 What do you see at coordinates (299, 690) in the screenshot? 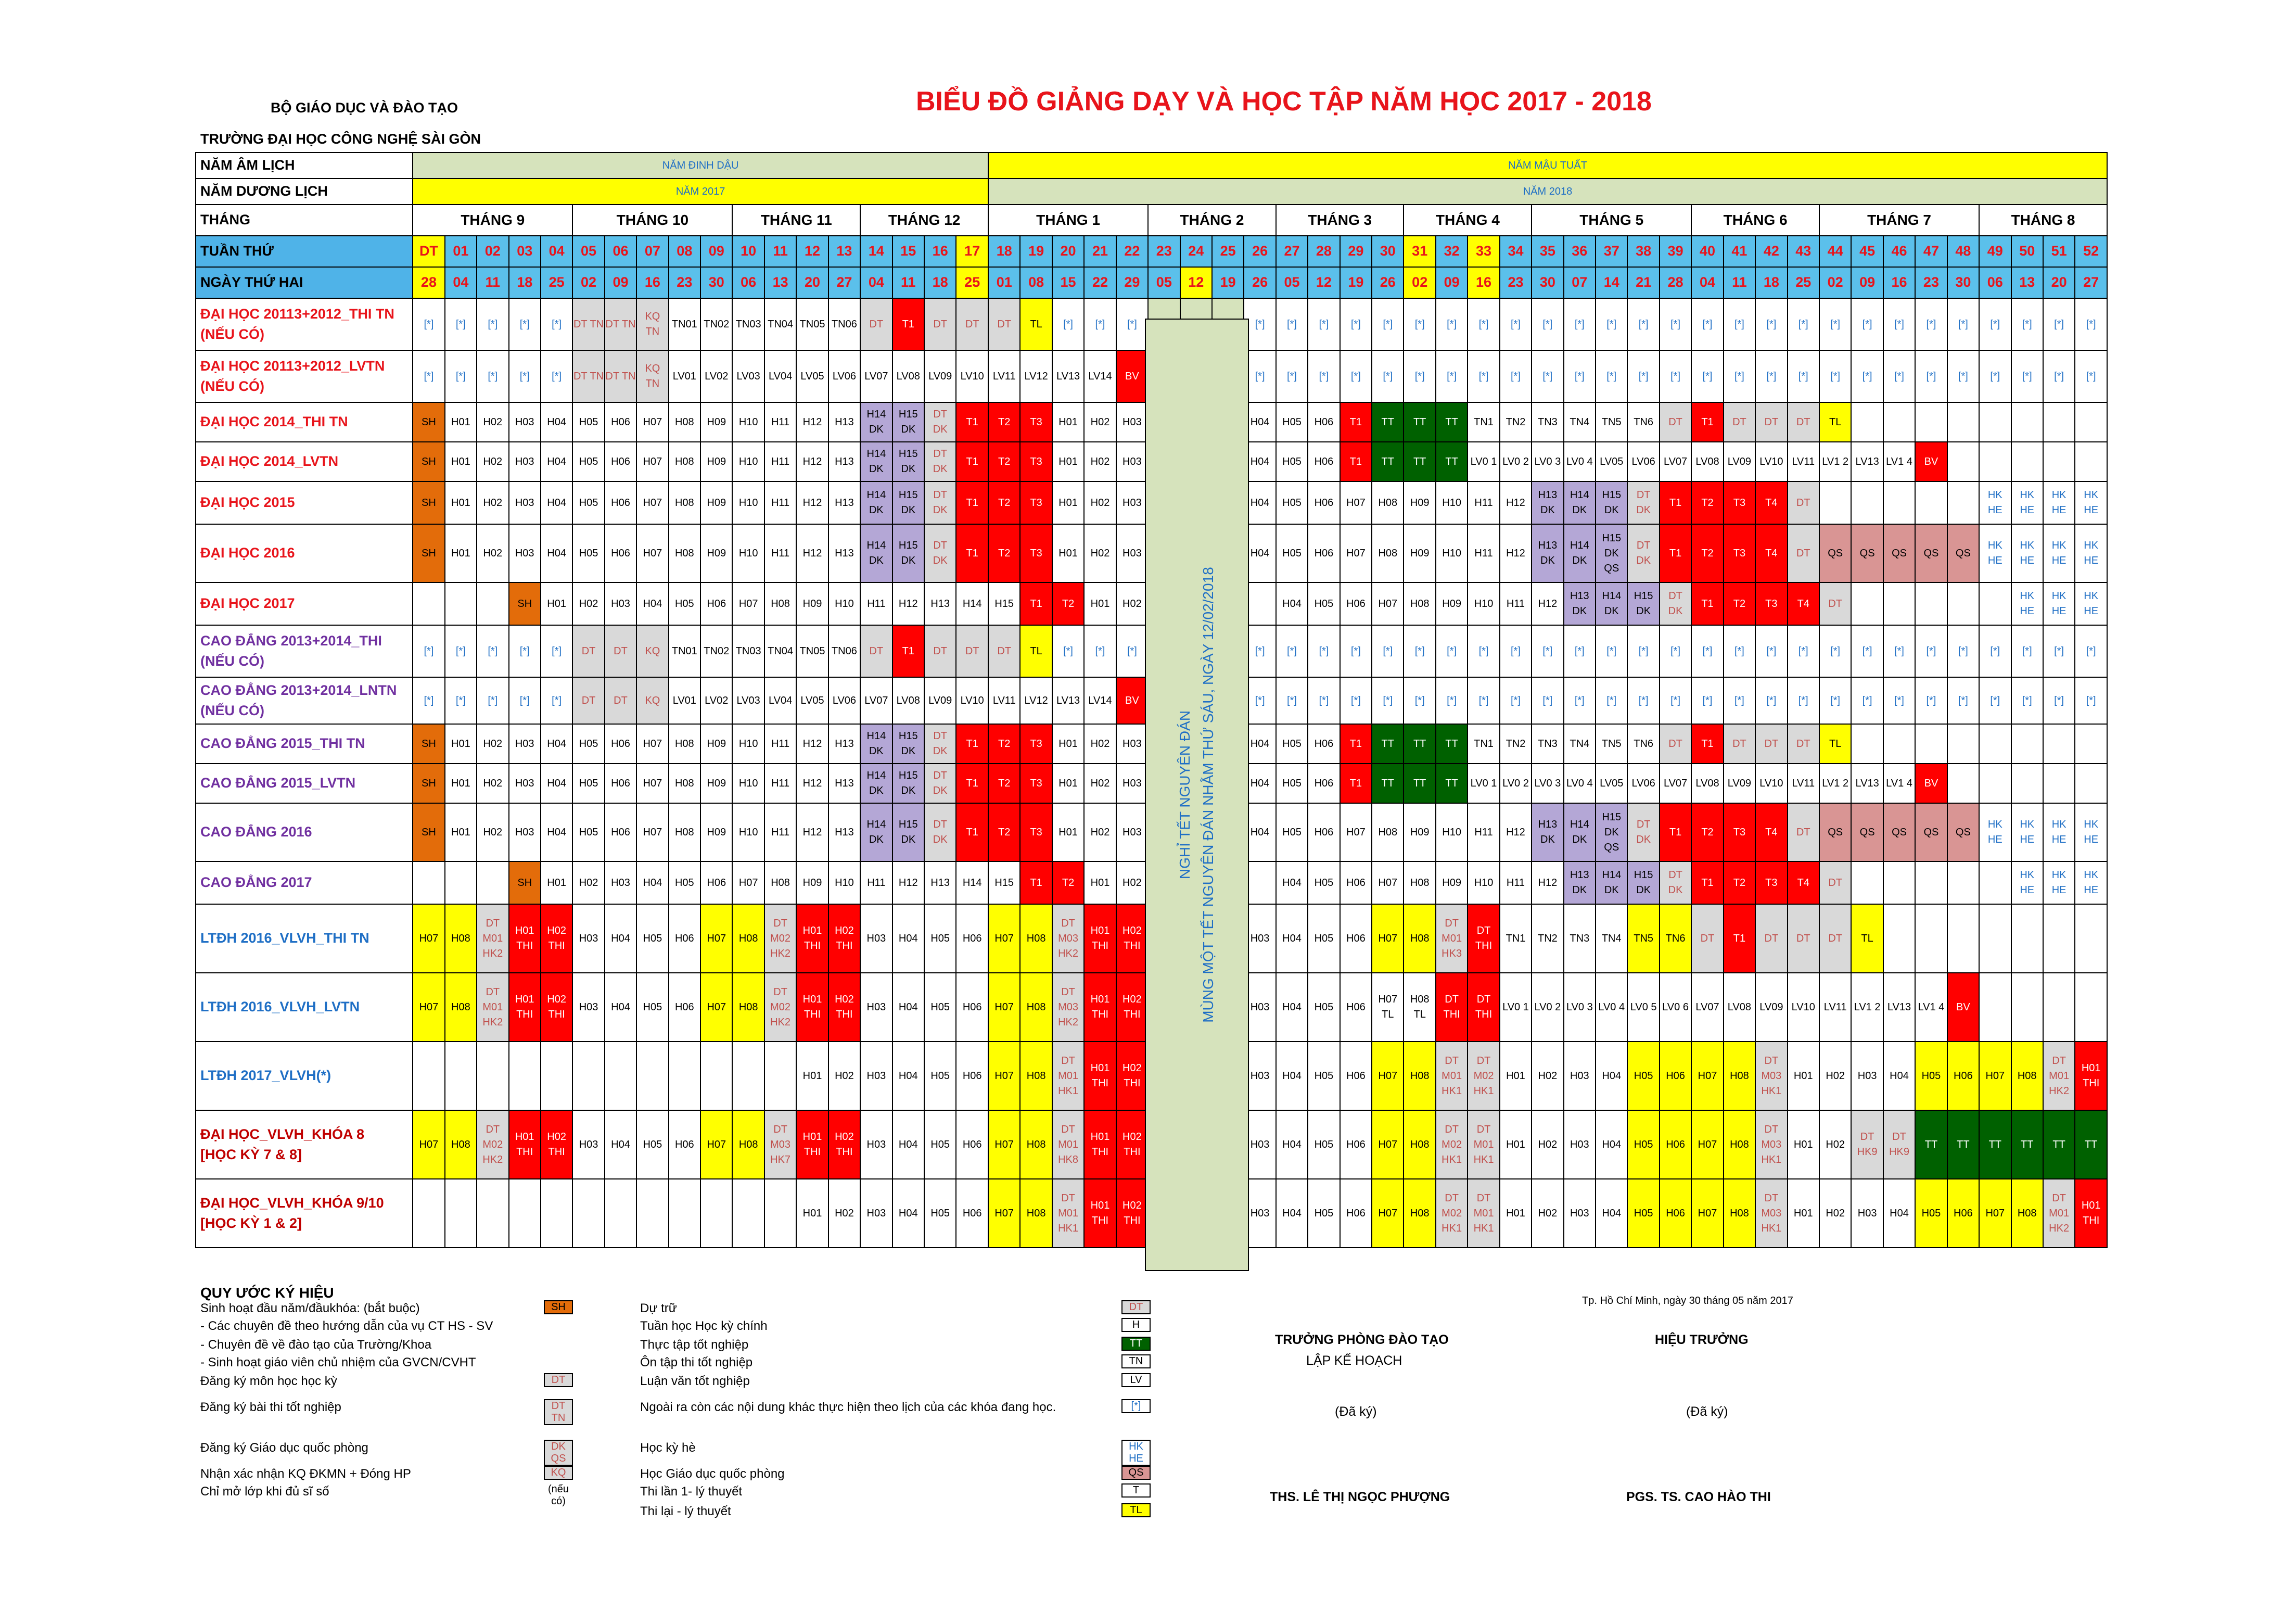
I see `course-name-line: CAO ĐẲNG 2013+2014_LNTN` at bounding box center [299, 690].